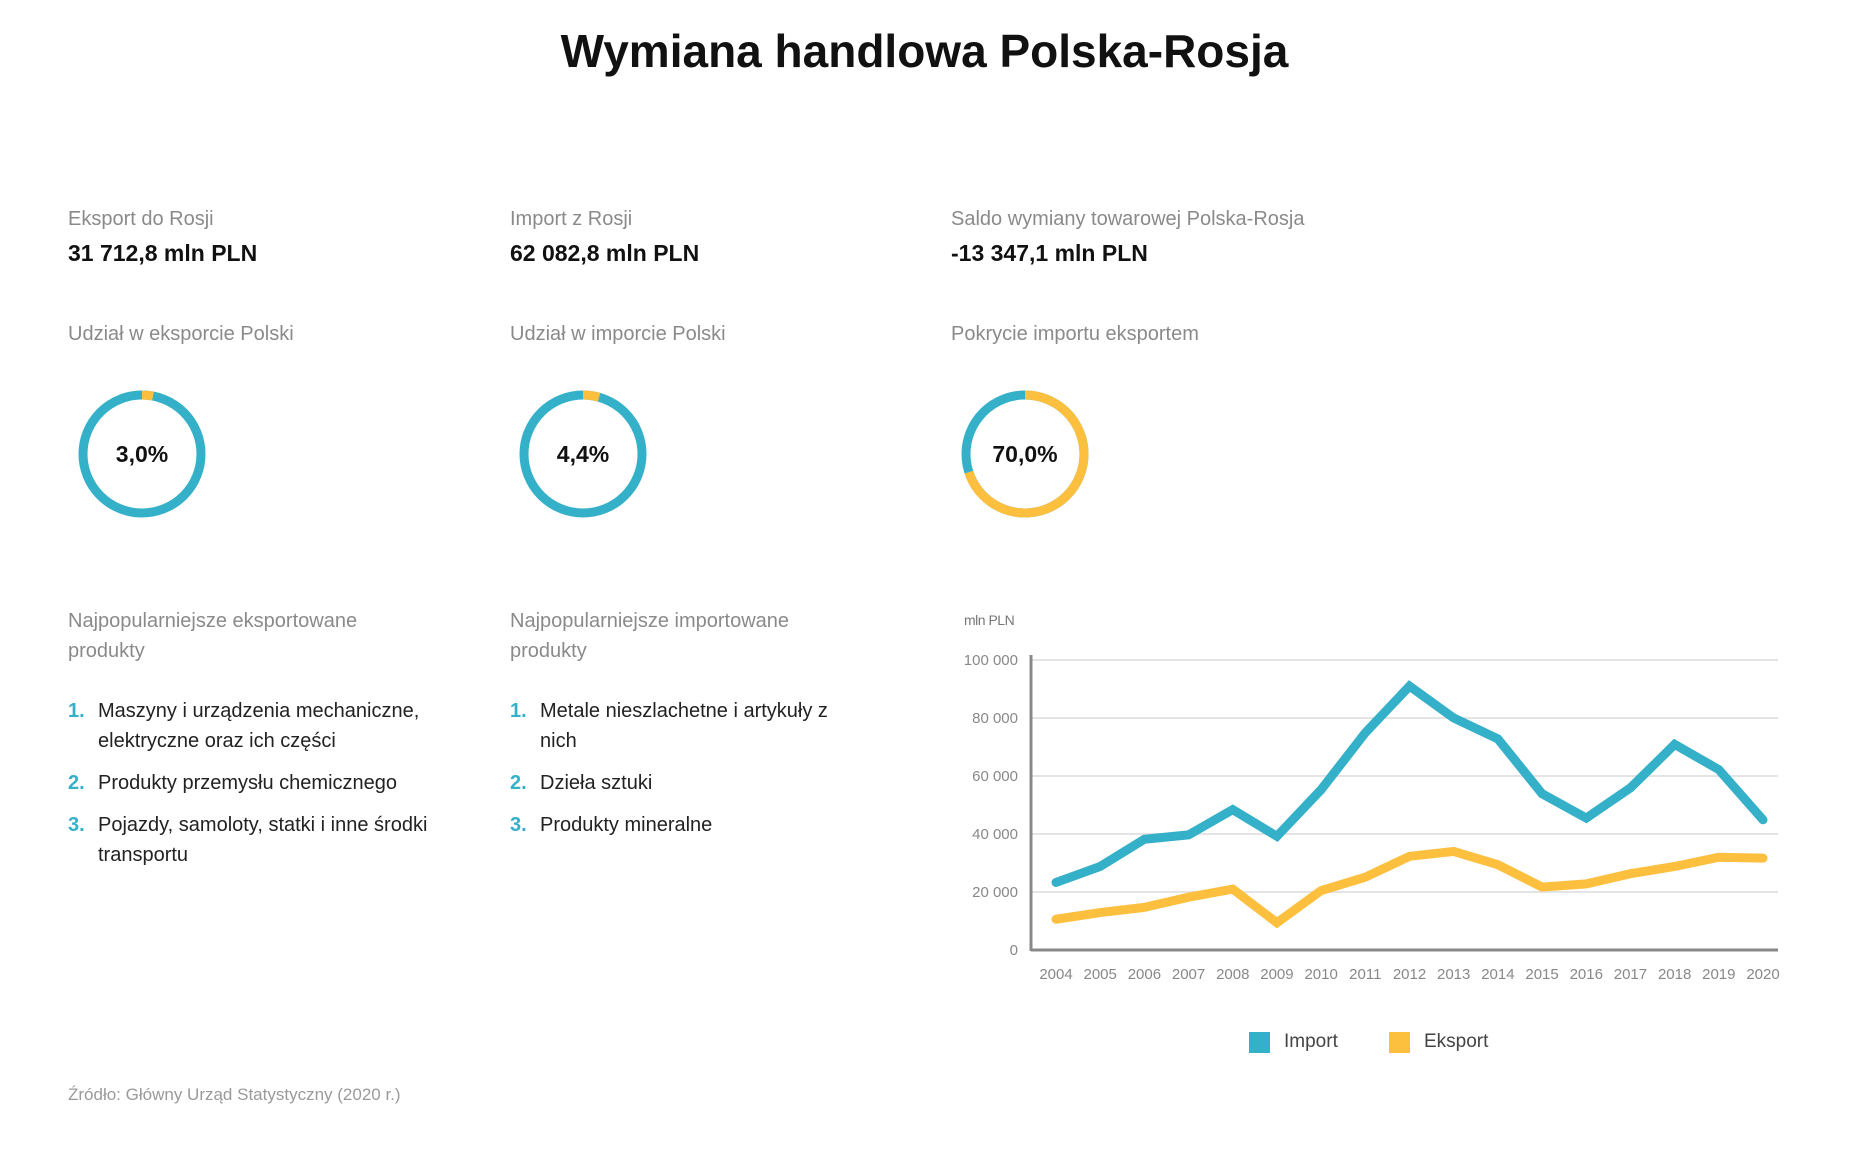 This screenshot has width=1849, height=1158. I want to click on page-title: Wymiana handlowa Polska-Rosja, so click(924, 51).